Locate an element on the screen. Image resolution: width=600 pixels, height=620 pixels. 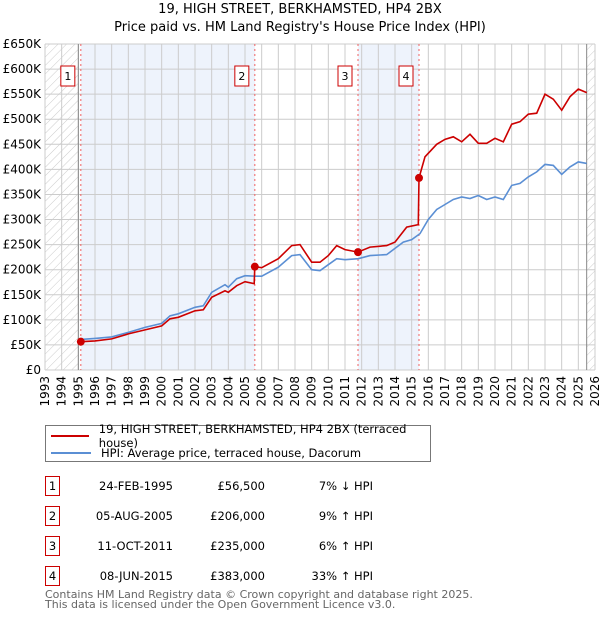
x-tick-label: 2009 is located at coordinates (312, 391).